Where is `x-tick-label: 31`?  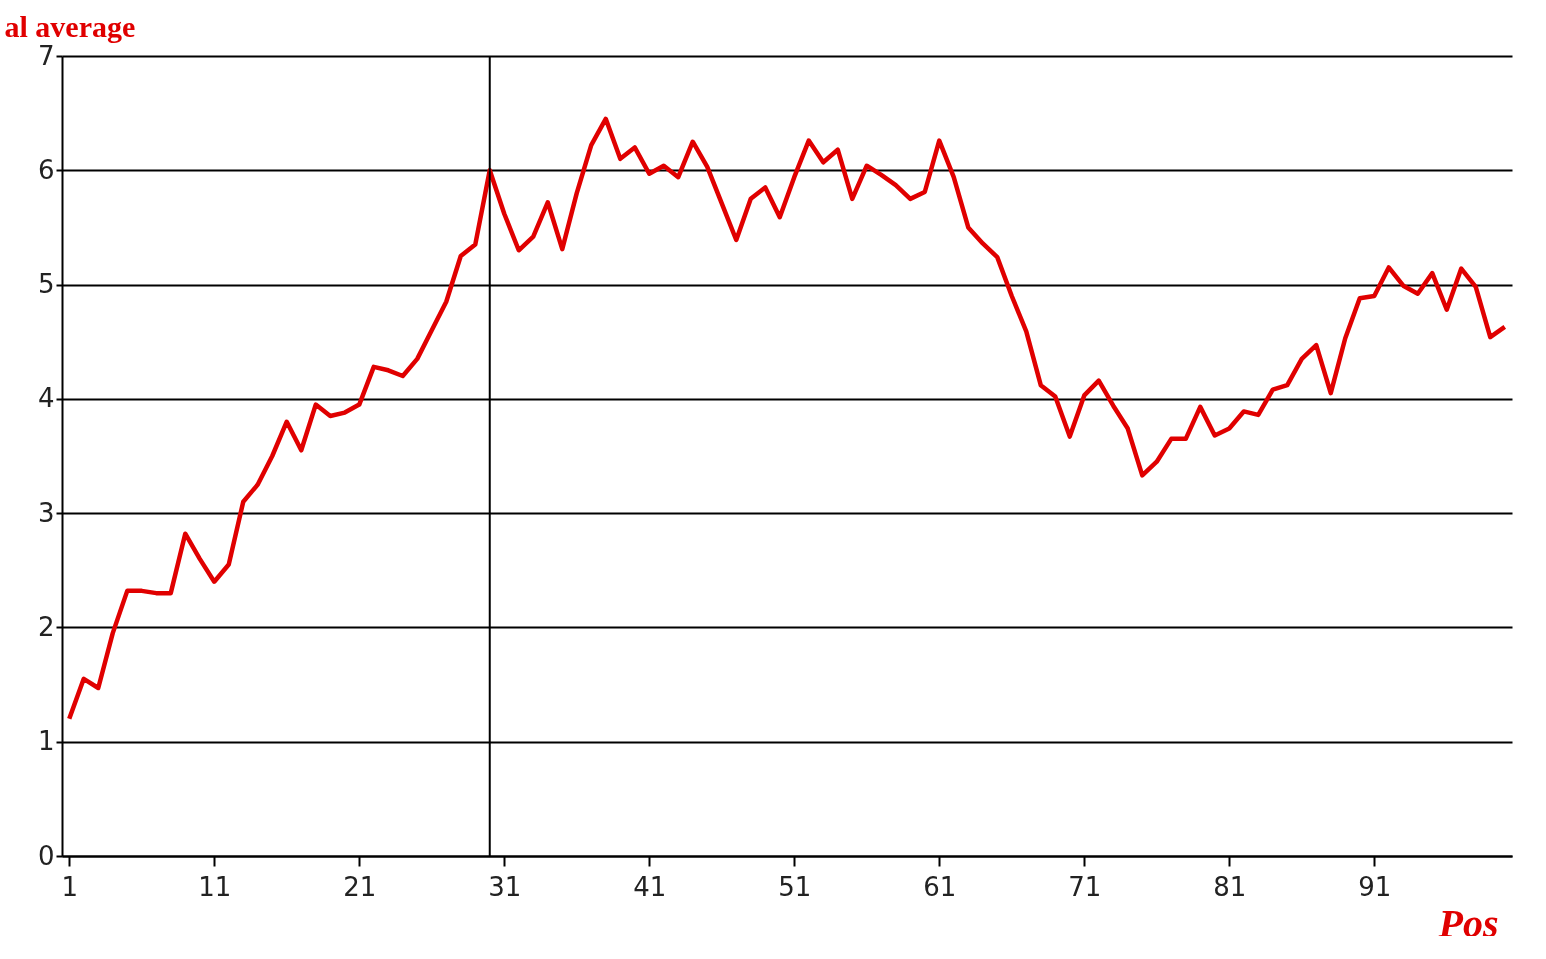 x-tick-label: 31 is located at coordinates (505, 886).